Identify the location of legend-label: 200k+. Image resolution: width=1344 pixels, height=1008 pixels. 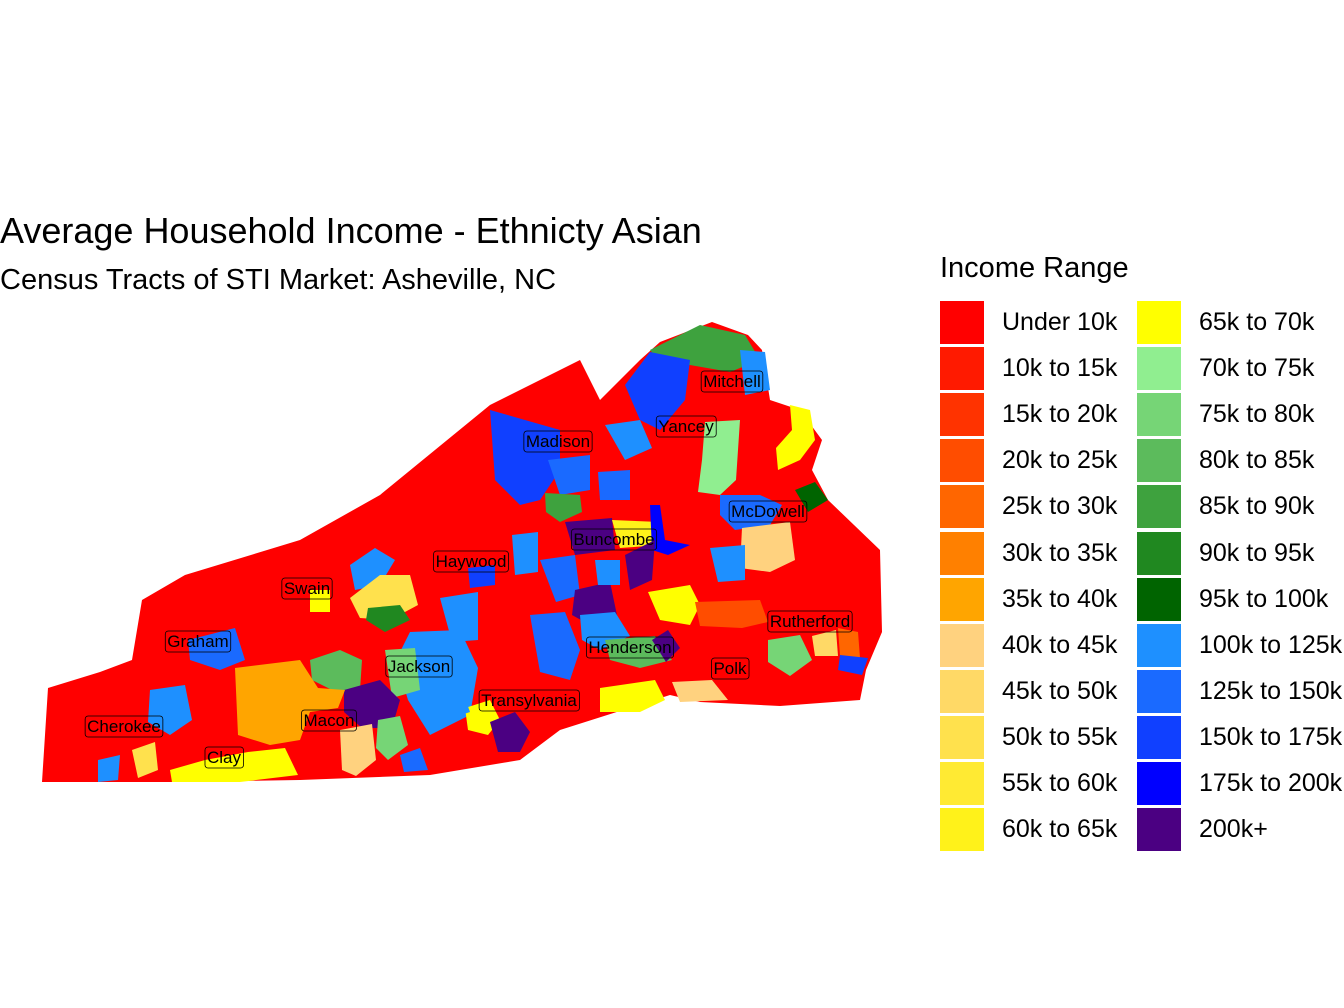
(1233, 829).